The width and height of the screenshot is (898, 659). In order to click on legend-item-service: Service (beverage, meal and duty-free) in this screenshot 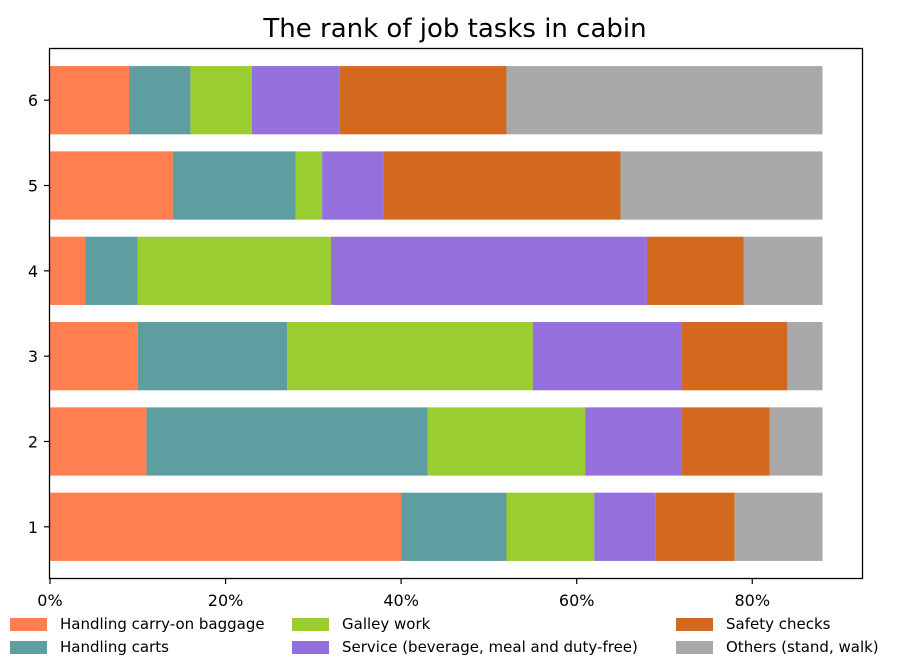, I will do `click(465, 647)`.